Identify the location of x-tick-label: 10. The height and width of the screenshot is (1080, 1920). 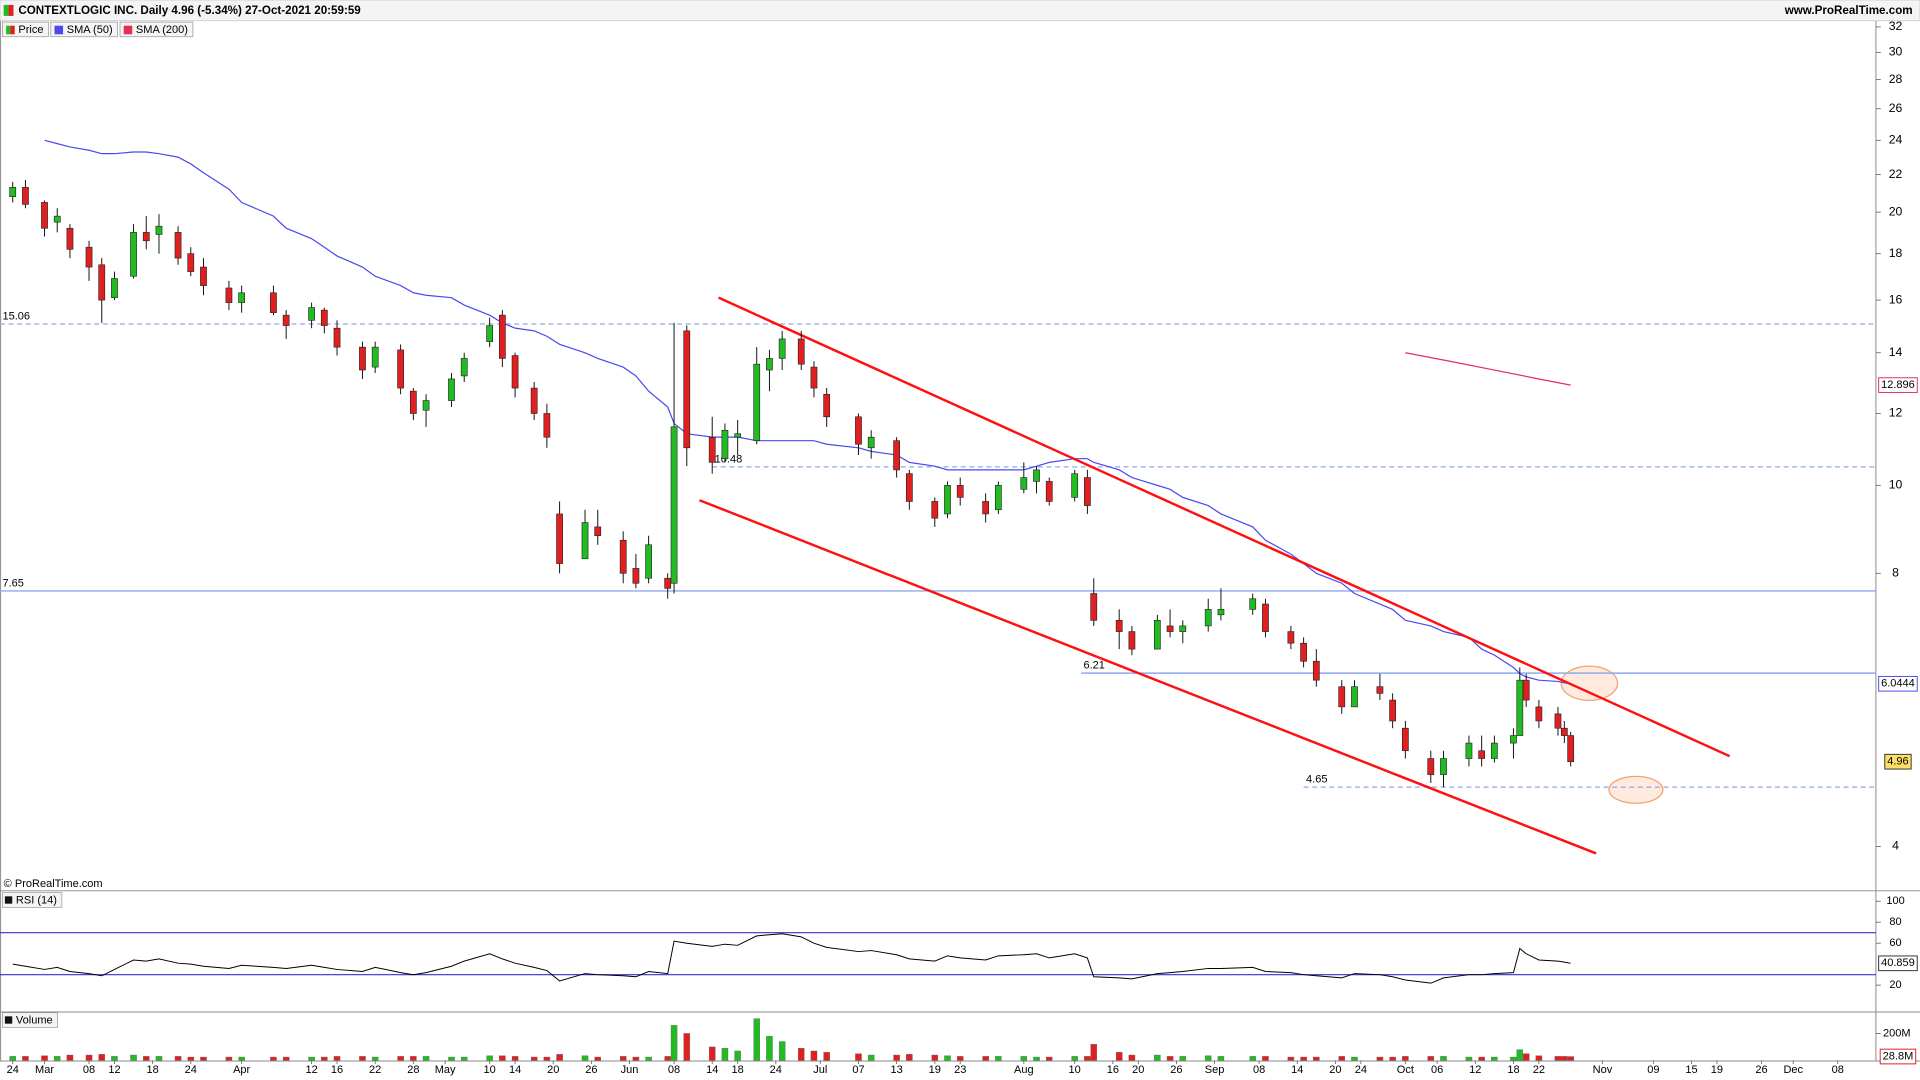
(490, 1070).